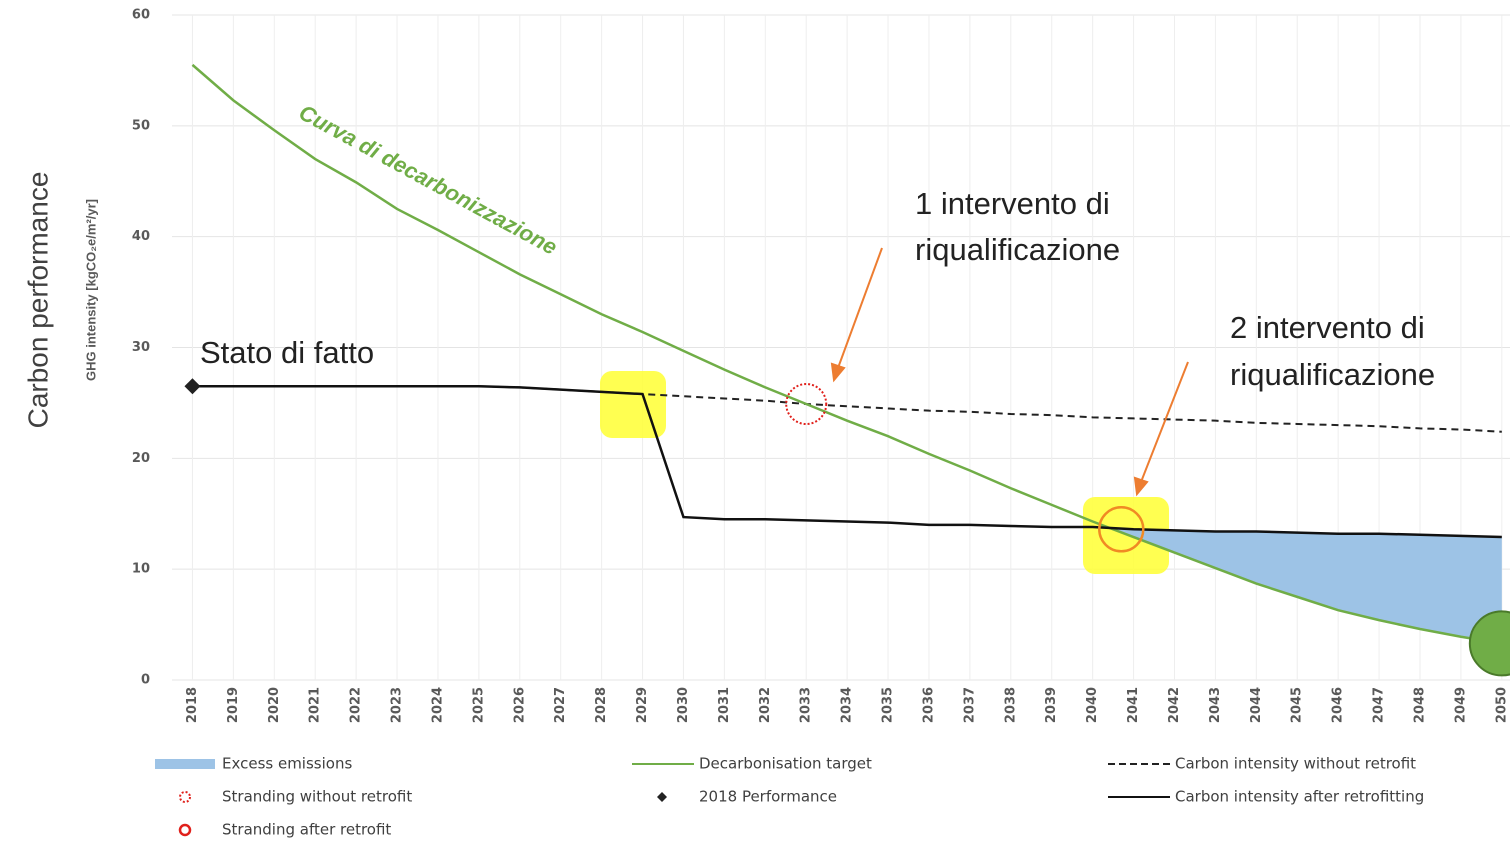 The width and height of the screenshot is (1510, 843). Describe the element at coordinates (1010, 705) in the screenshot. I see `x-tick-label: 2038` at that location.